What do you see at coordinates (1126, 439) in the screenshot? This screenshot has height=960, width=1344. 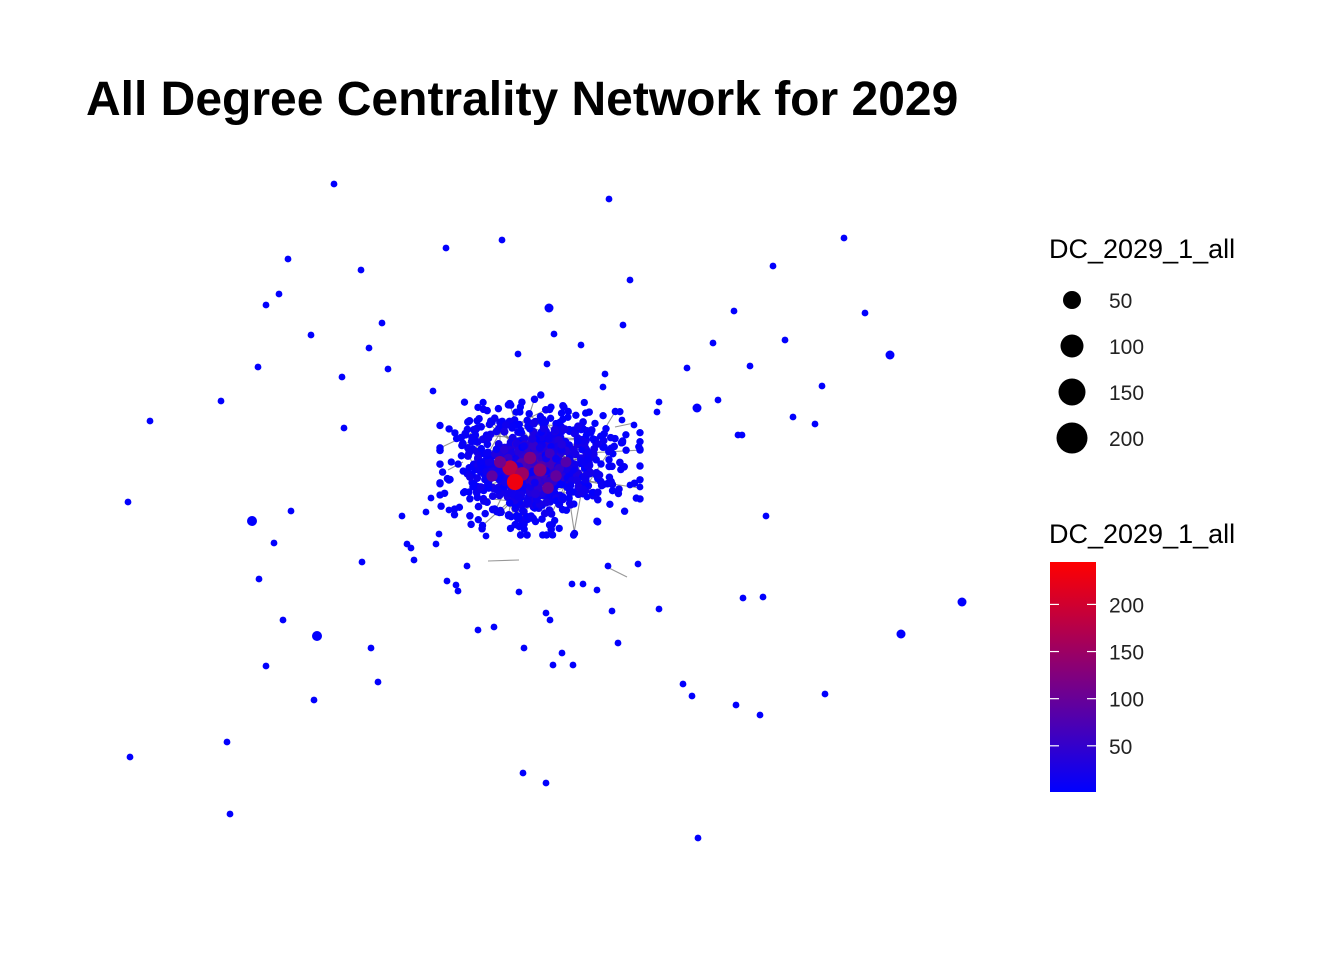 I see `size-legend-label-4: 200` at bounding box center [1126, 439].